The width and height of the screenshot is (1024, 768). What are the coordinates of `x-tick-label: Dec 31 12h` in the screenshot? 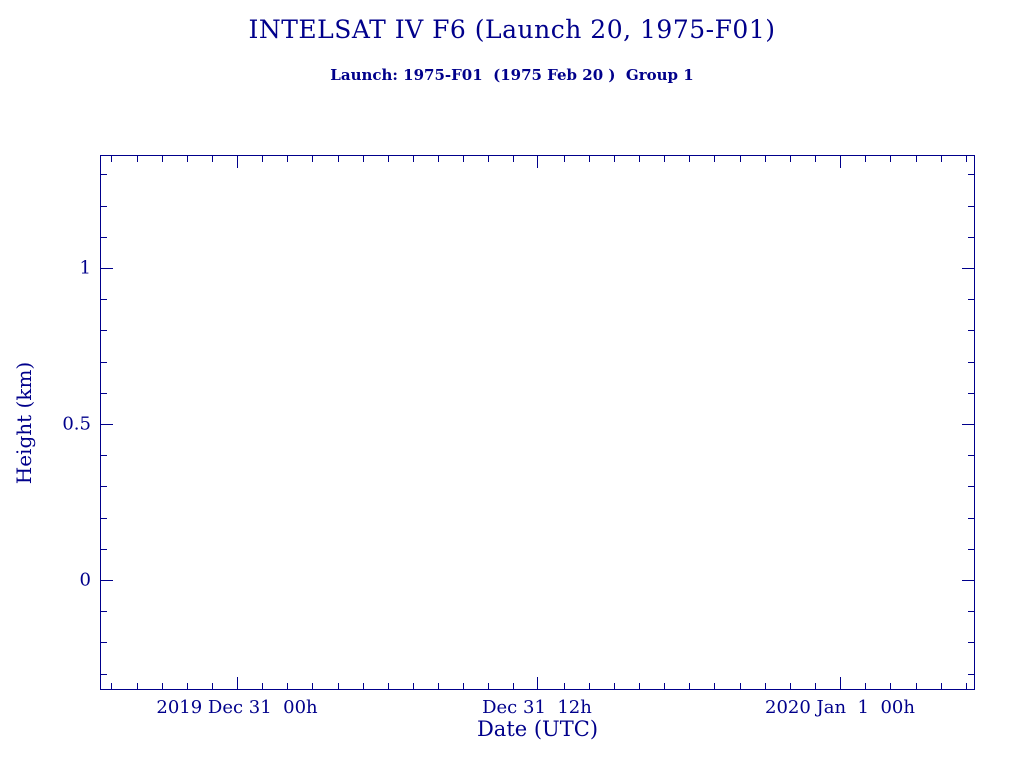 It's located at (537, 707).